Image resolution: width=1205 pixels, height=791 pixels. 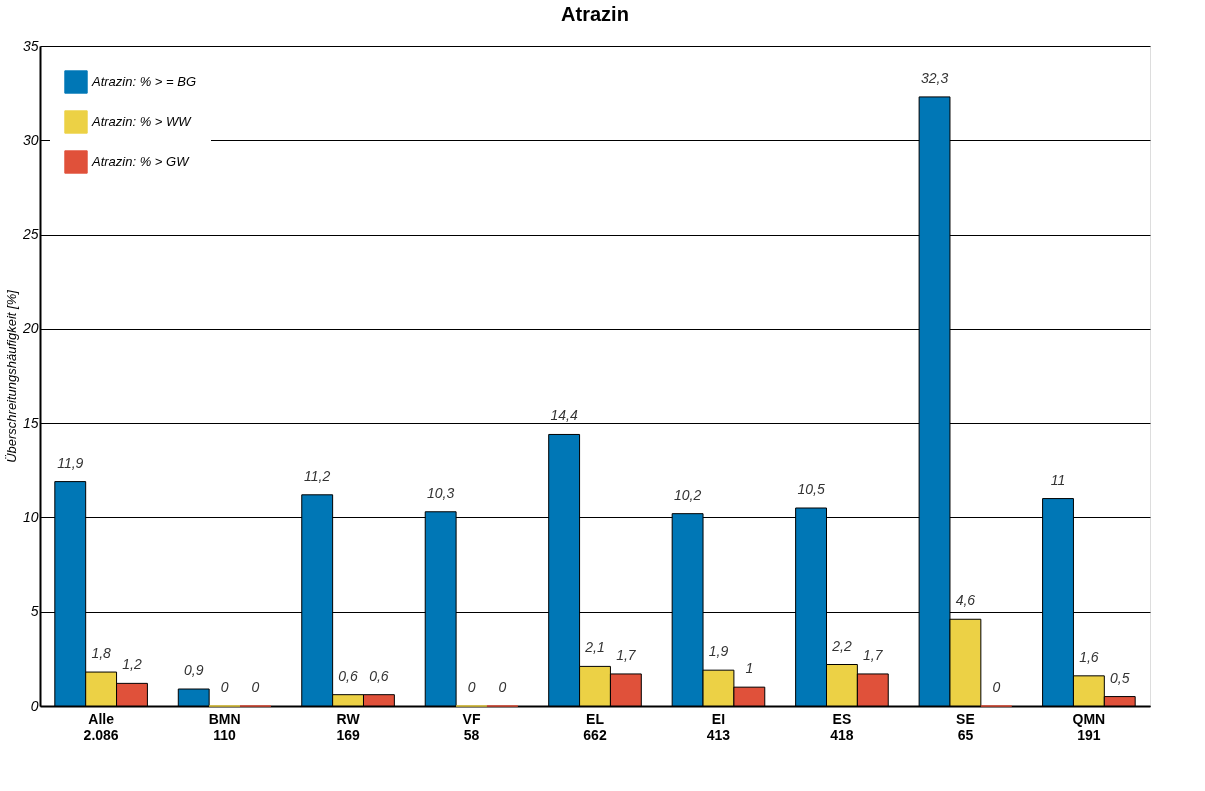 What do you see at coordinates (142, 121) in the screenshot?
I see `legend-label: Atrazin: % > WW` at bounding box center [142, 121].